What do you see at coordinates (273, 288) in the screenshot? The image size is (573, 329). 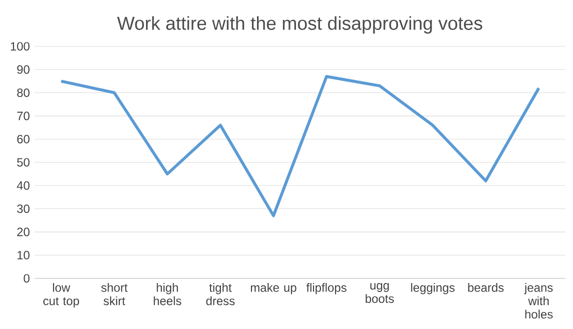 I see `x-tick-label: make up` at bounding box center [273, 288].